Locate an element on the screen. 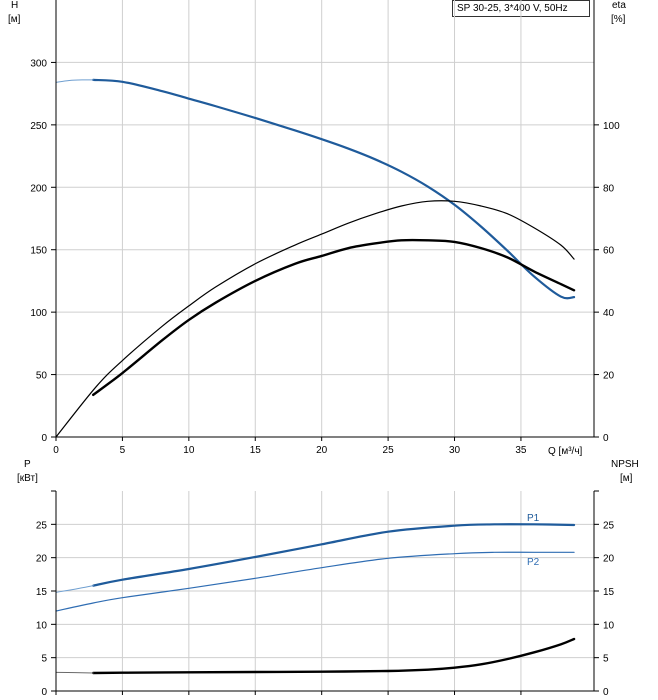 The image size is (658, 700). upper-right-tick-label: 40 is located at coordinates (609, 313).